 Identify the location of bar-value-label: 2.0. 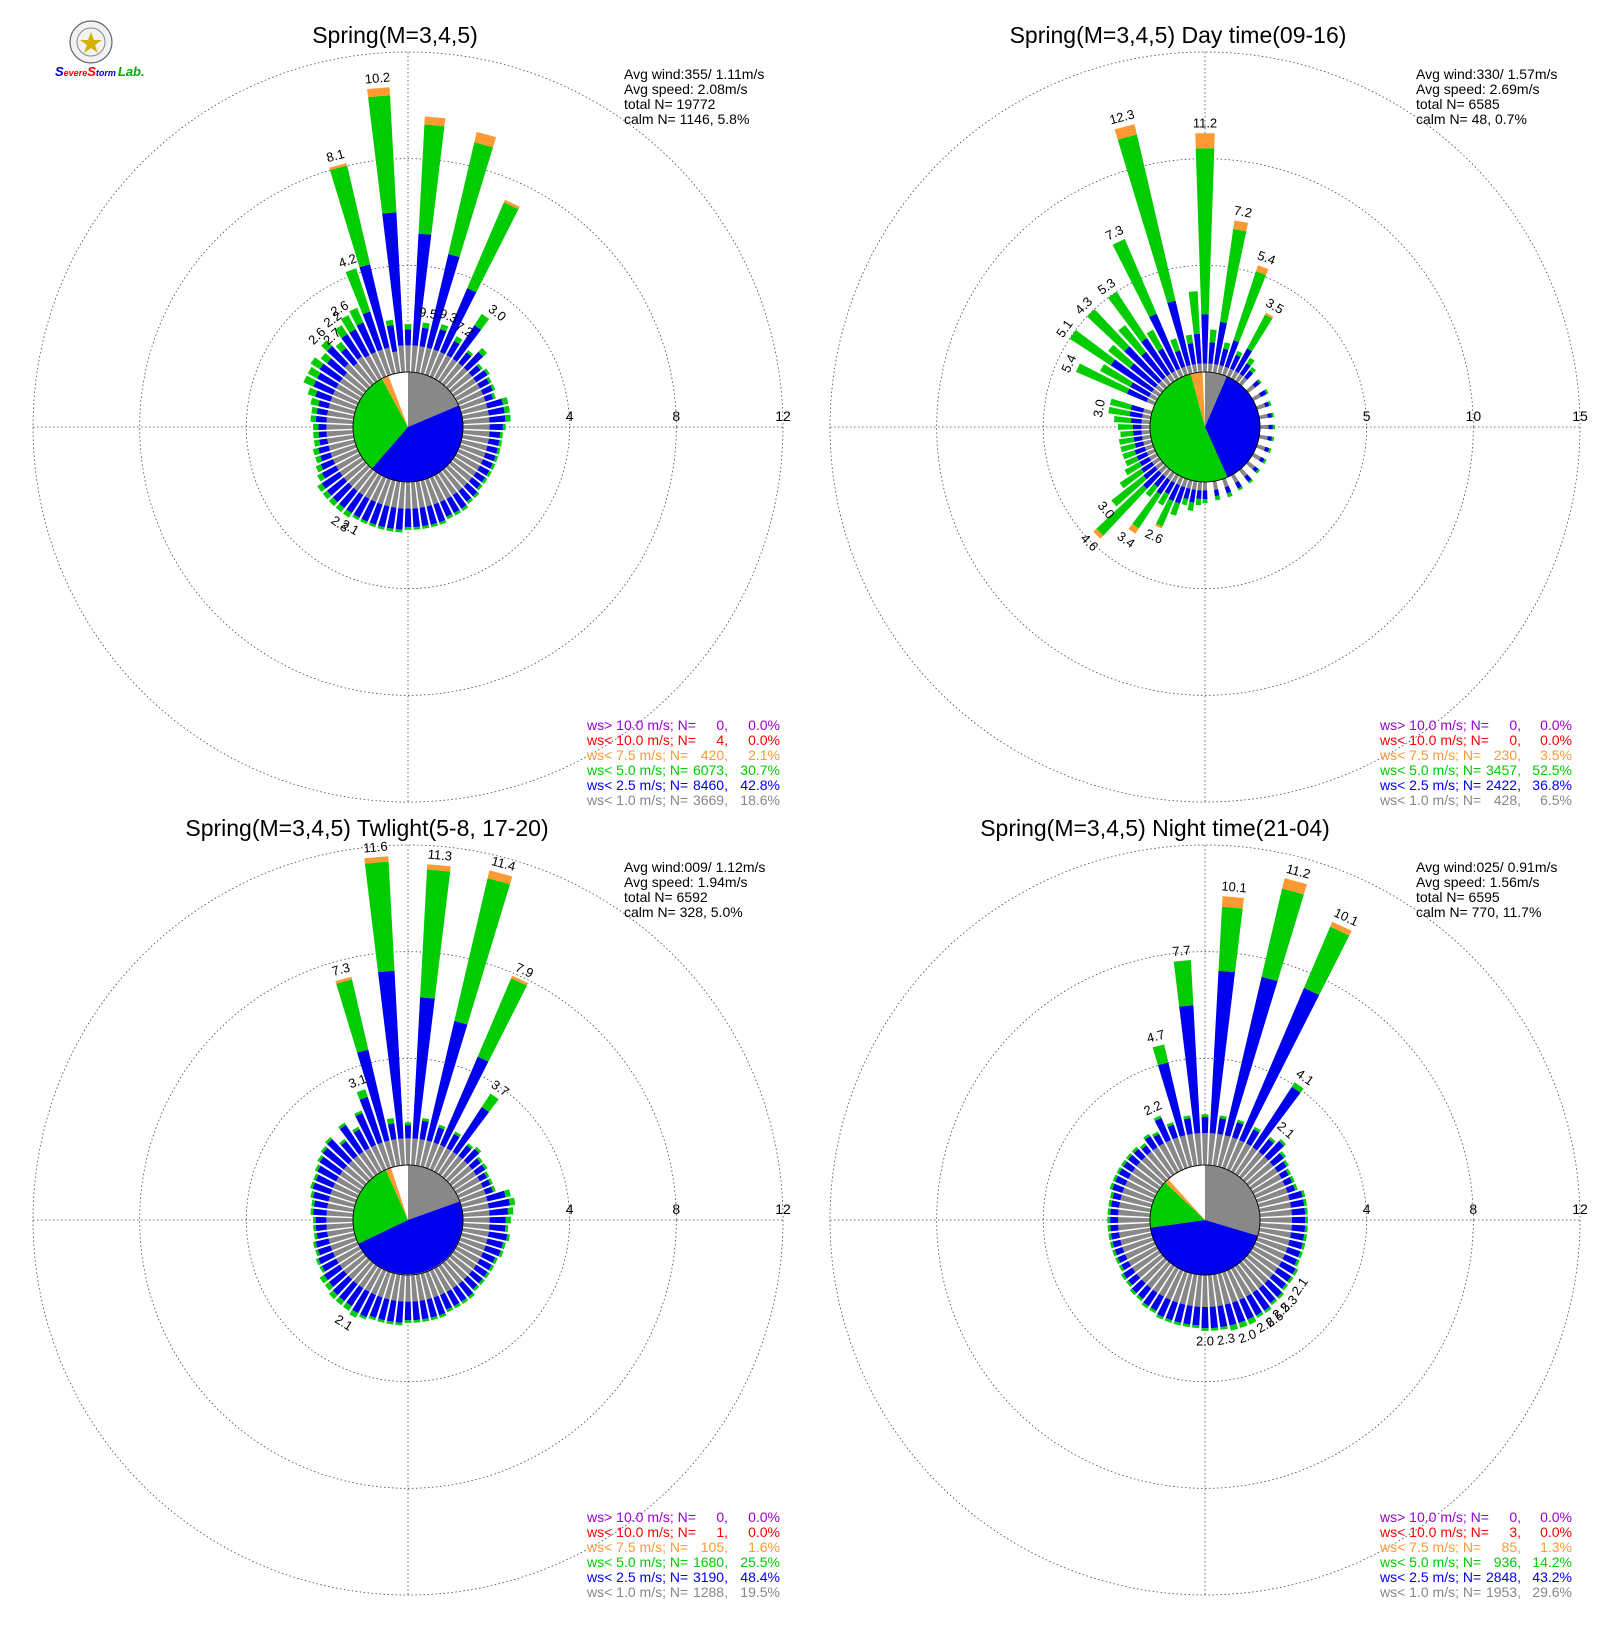
(1247, 1336).